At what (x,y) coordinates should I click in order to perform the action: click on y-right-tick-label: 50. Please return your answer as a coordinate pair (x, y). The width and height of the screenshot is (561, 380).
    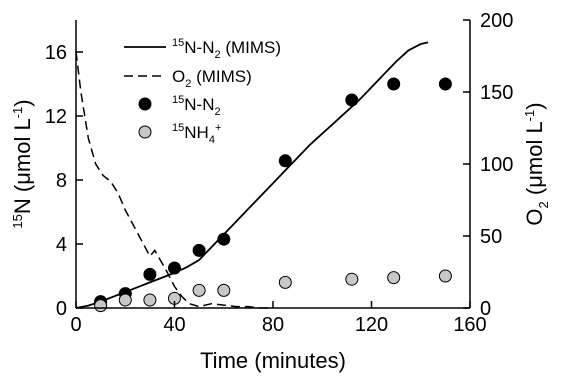
    Looking at the image, I should click on (491, 237).